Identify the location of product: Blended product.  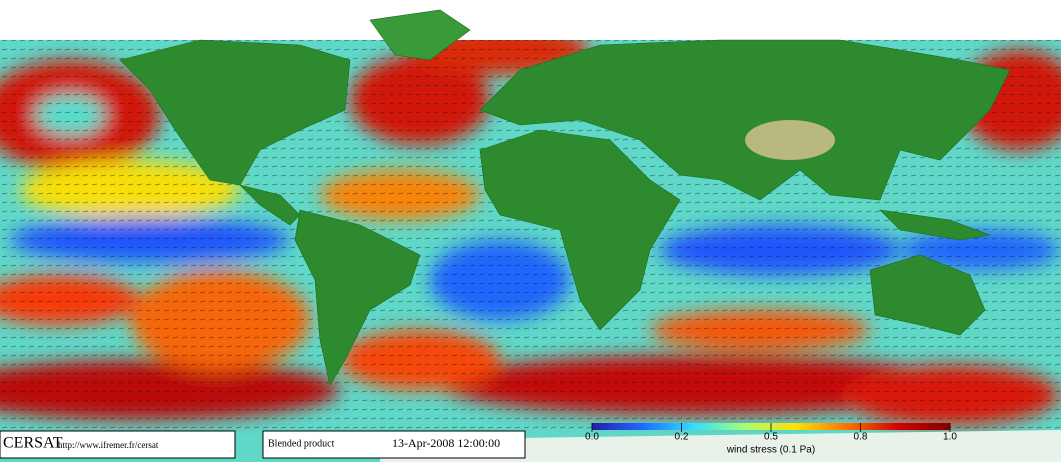
(301, 443).